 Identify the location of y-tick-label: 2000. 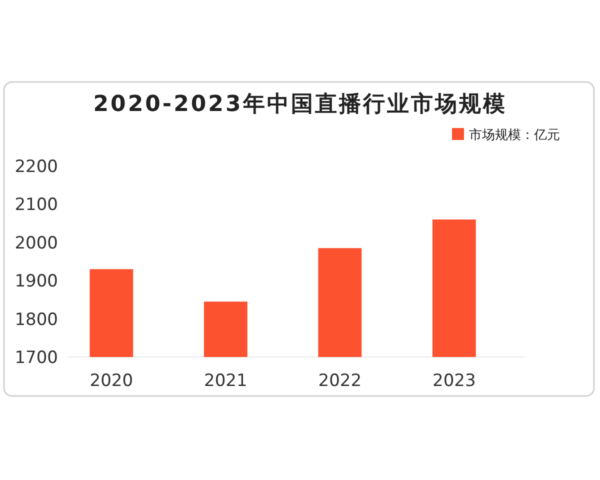
(36, 243).